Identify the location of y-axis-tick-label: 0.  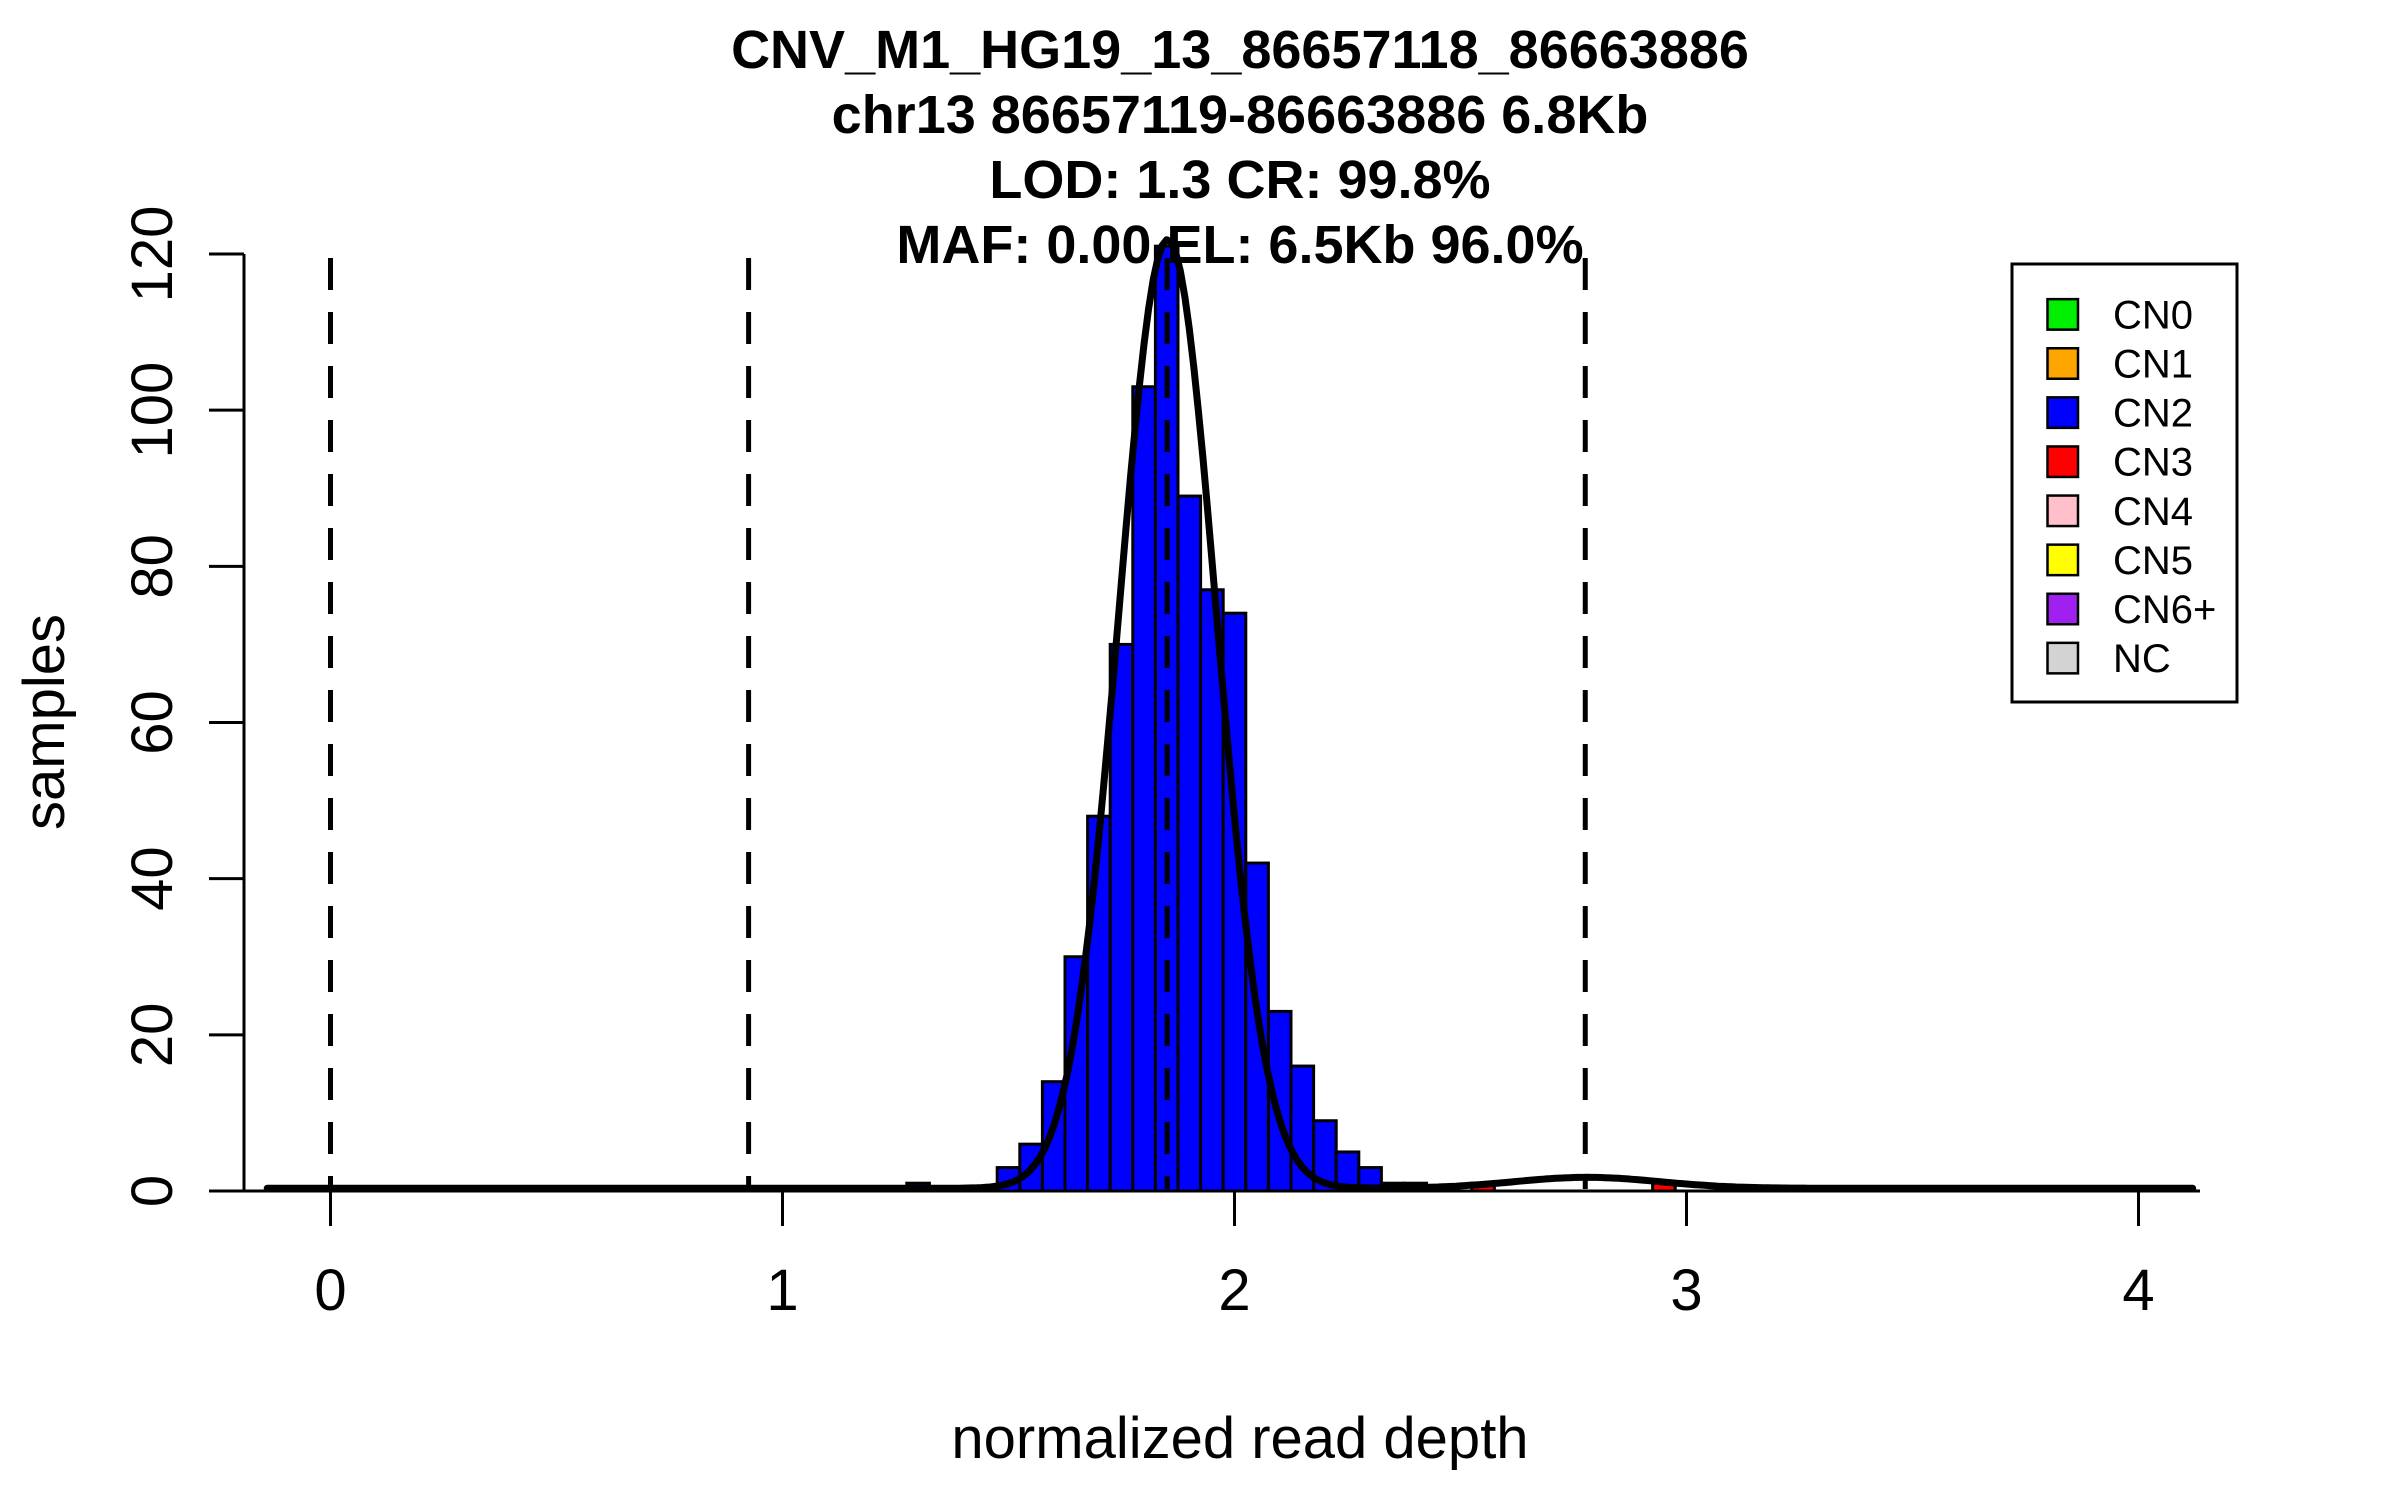
(152, 1191).